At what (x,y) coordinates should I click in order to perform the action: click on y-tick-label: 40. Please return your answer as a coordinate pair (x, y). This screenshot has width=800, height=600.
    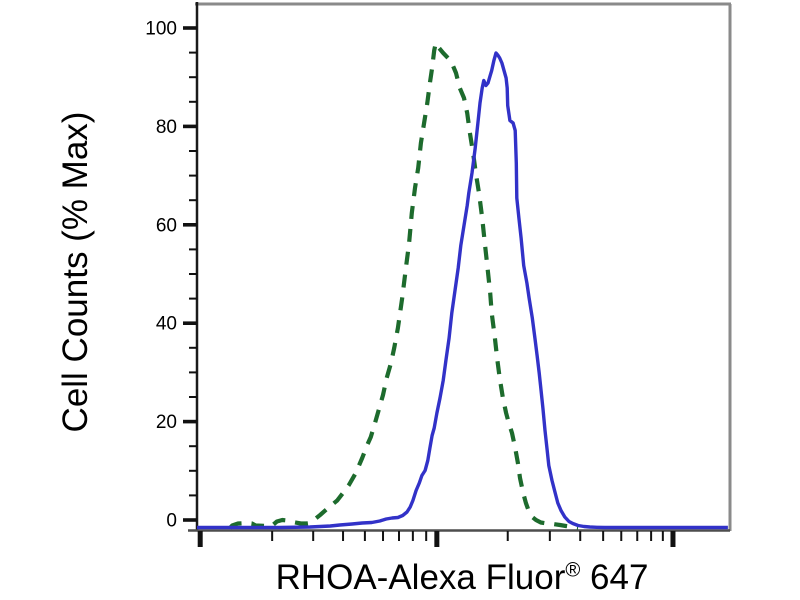
    Looking at the image, I should click on (166, 324).